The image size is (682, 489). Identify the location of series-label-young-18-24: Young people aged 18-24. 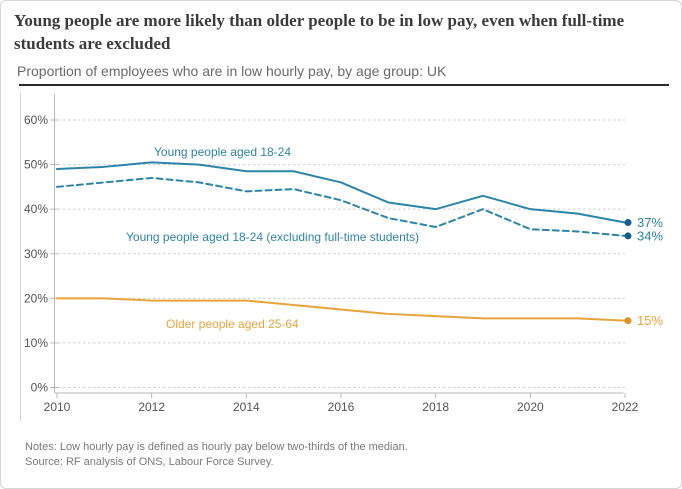
(222, 152).